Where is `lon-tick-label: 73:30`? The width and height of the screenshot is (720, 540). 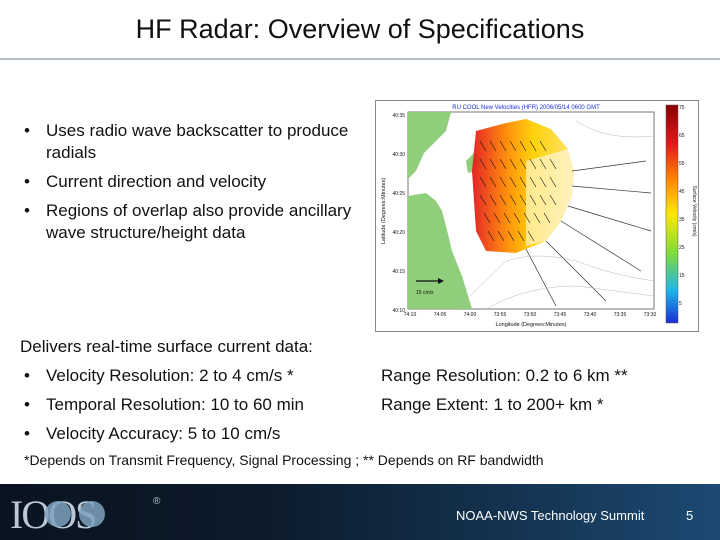 lon-tick-label: 73:30 is located at coordinates (650, 315).